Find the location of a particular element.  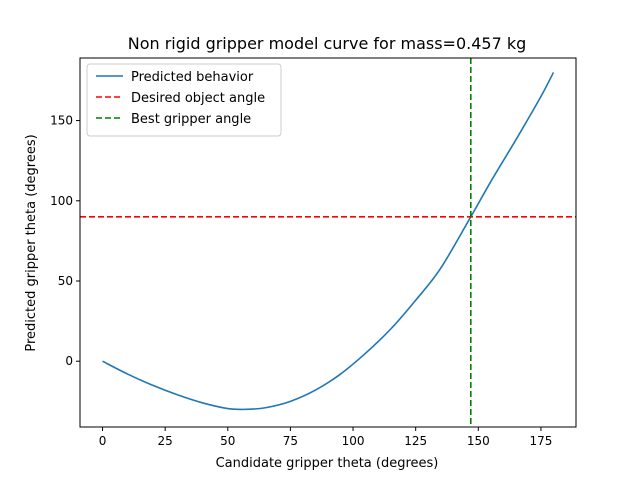

x-tick-label: 0 is located at coordinates (103, 441).